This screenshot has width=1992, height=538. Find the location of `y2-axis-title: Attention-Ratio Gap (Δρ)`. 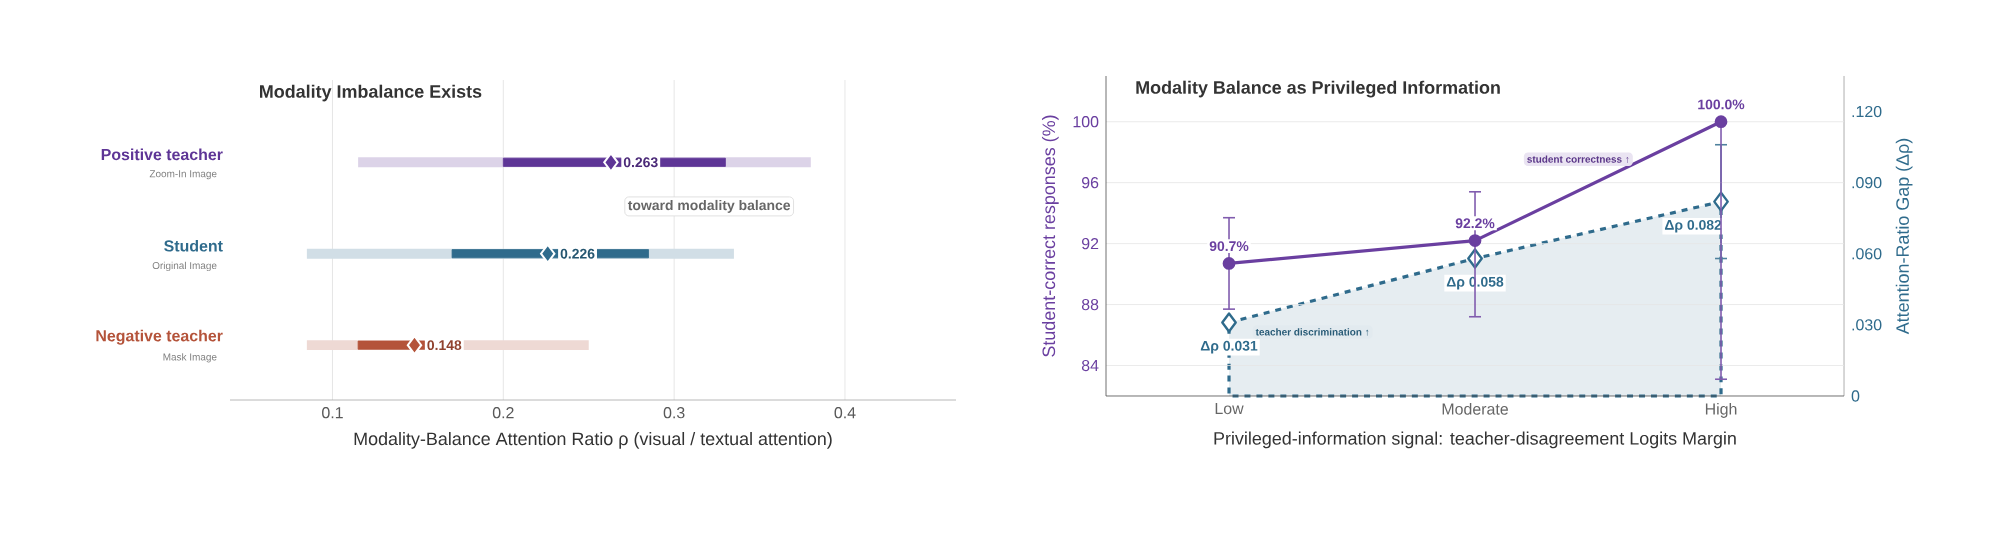

y2-axis-title: Attention-Ratio Gap (Δρ) is located at coordinates (1904, 236).